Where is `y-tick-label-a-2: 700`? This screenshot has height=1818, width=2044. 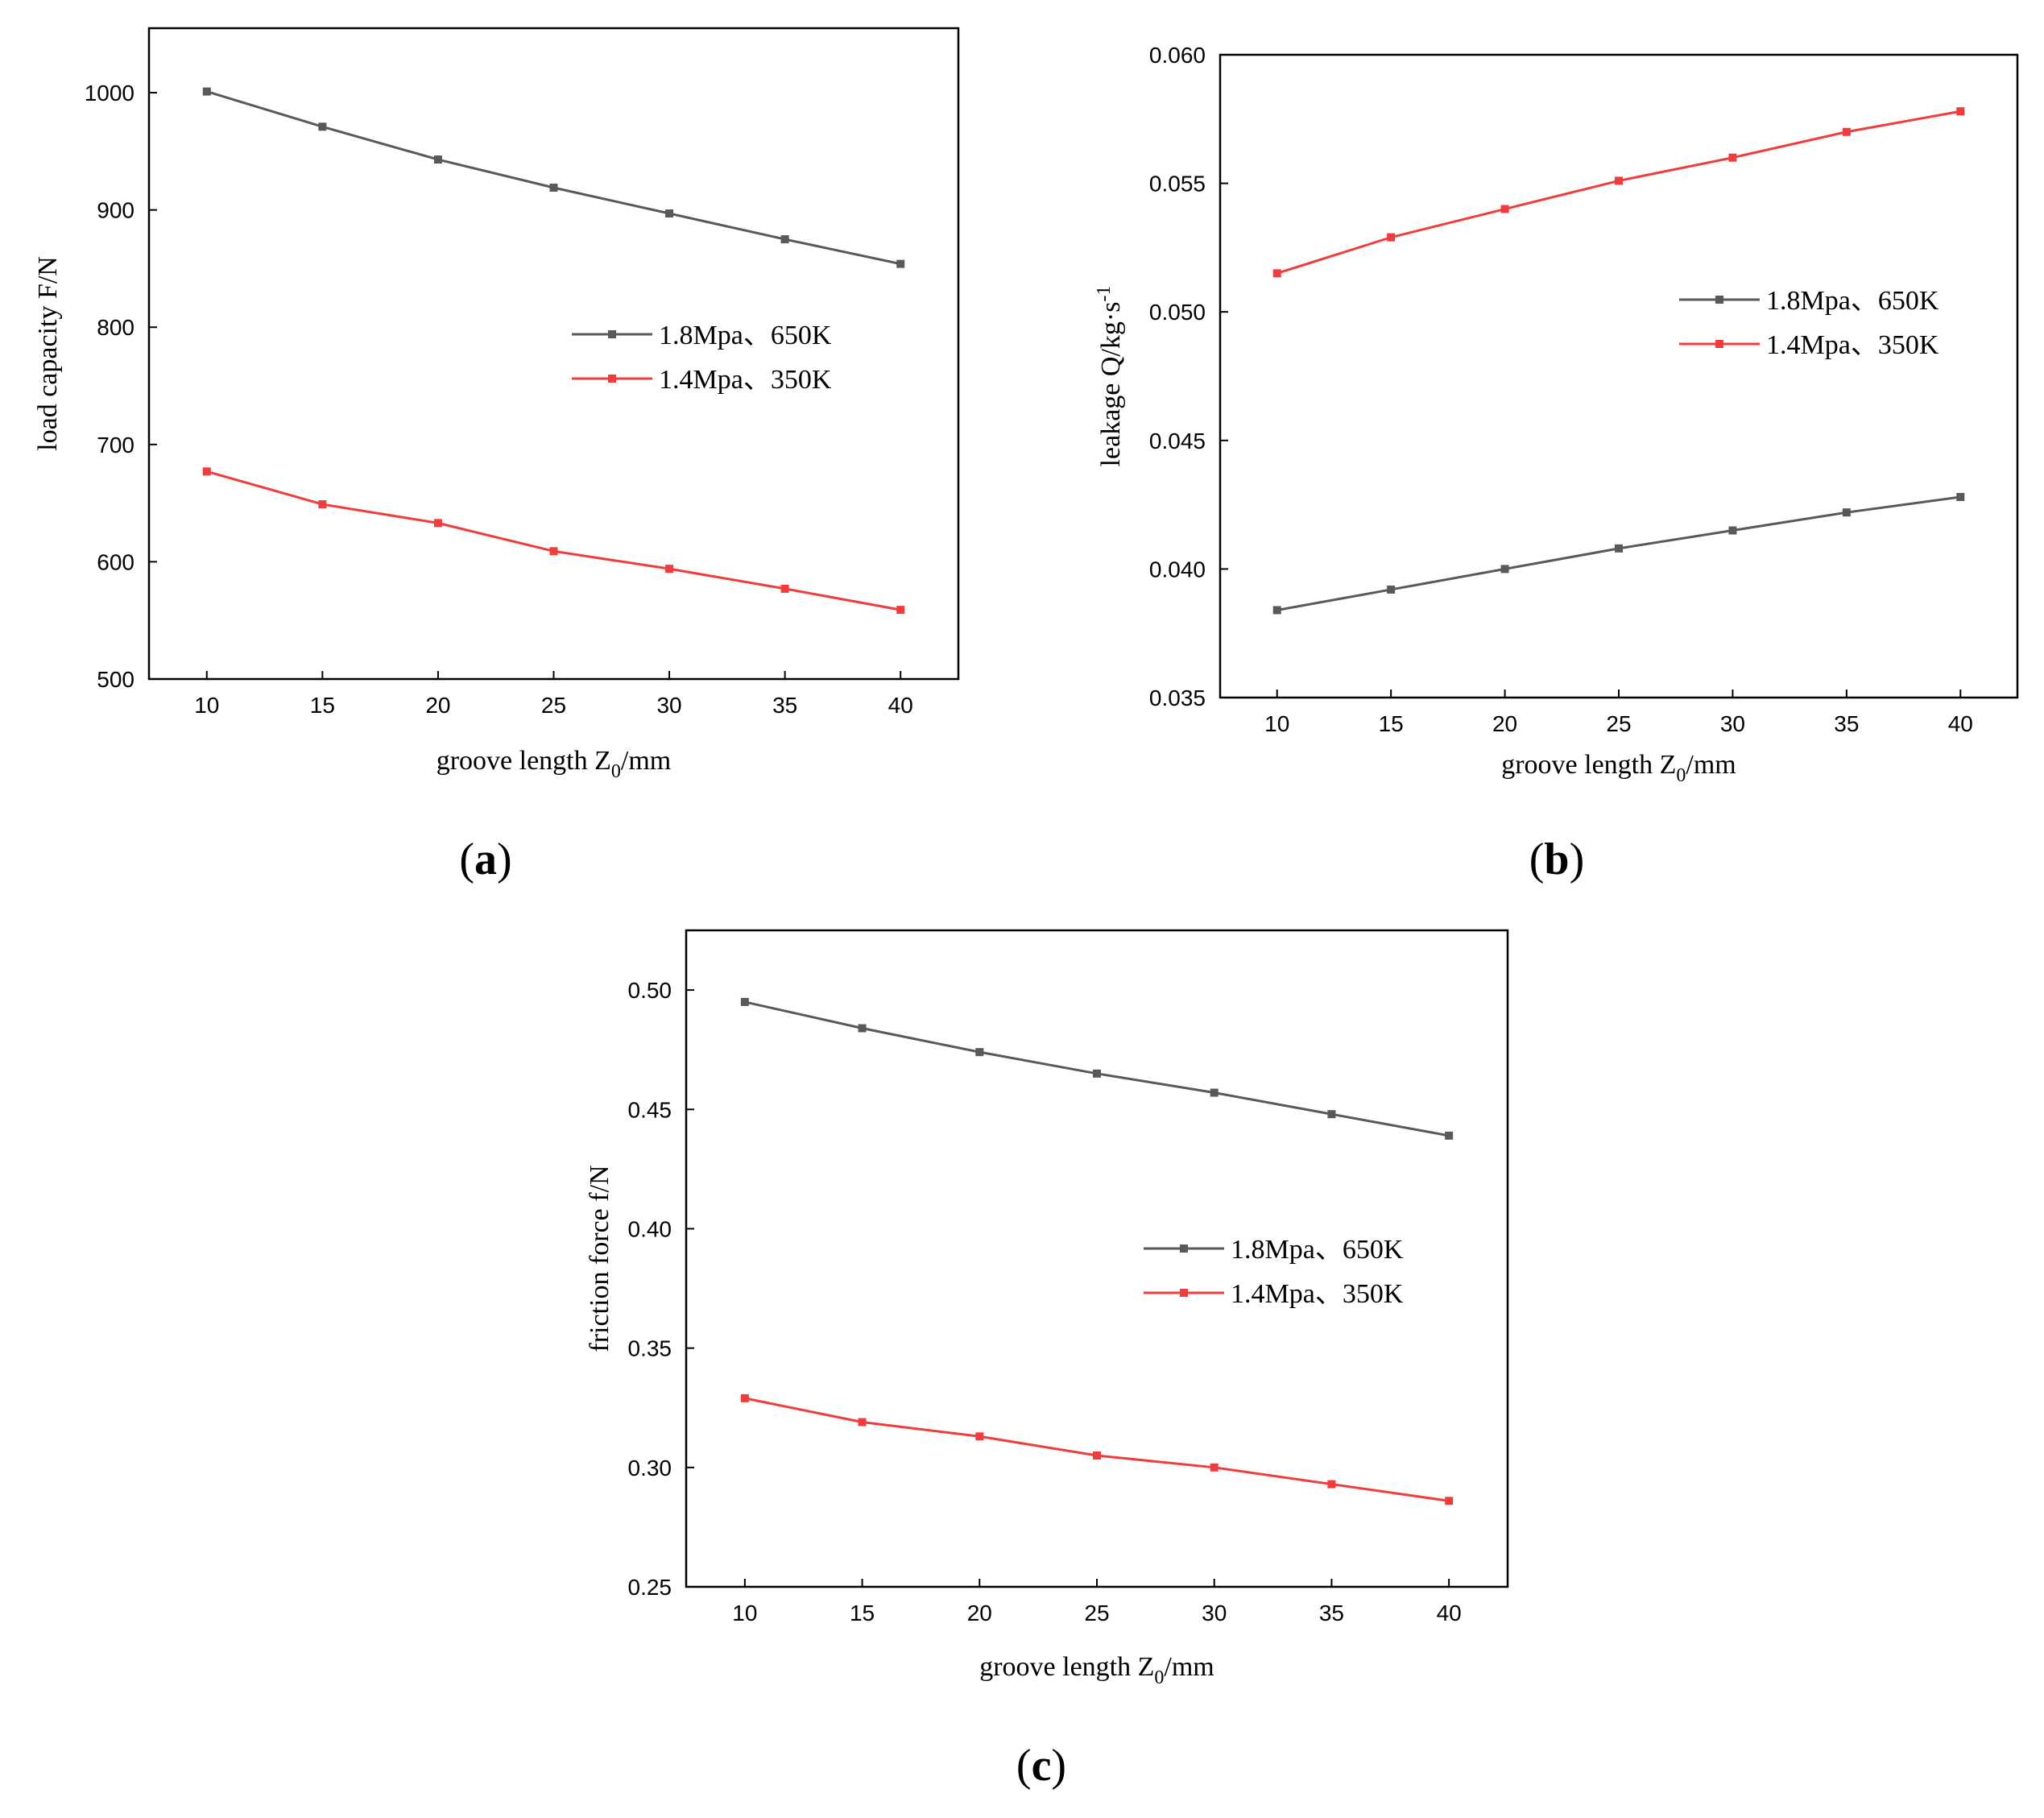 y-tick-label-a-2: 700 is located at coordinates (115, 445).